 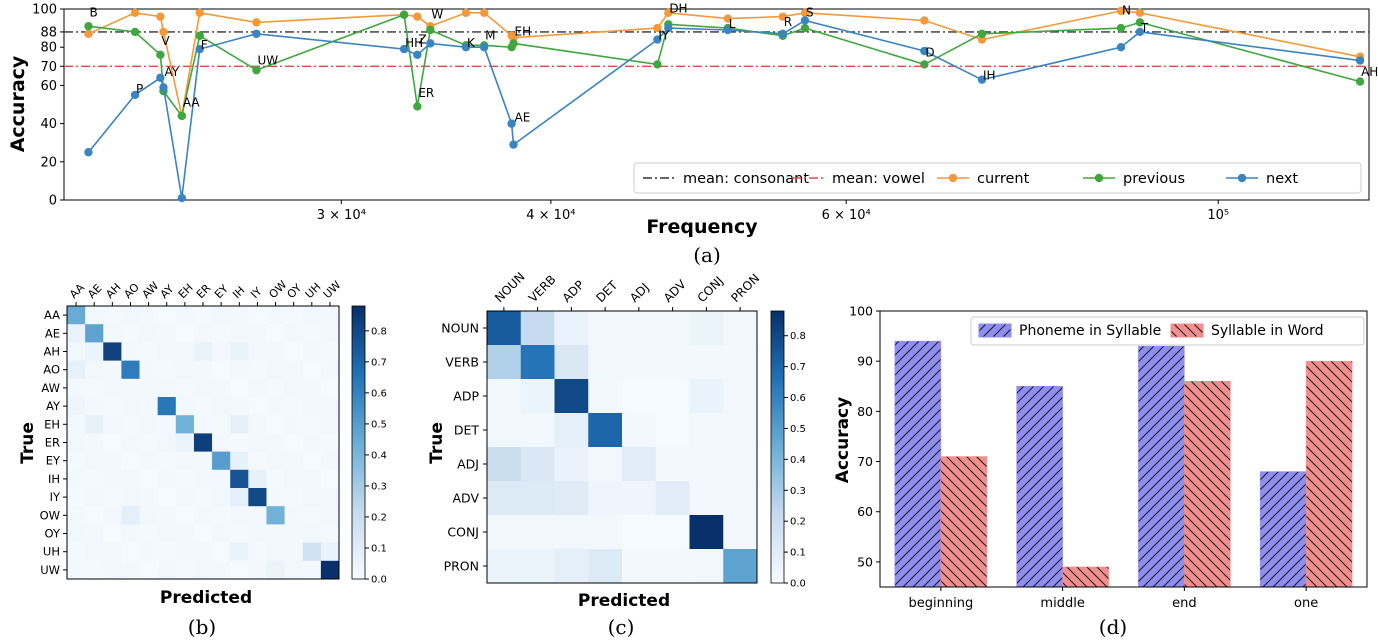 What do you see at coordinates (624, 601) in the screenshot?
I see `panel-c-xlabel: Predicted` at bounding box center [624, 601].